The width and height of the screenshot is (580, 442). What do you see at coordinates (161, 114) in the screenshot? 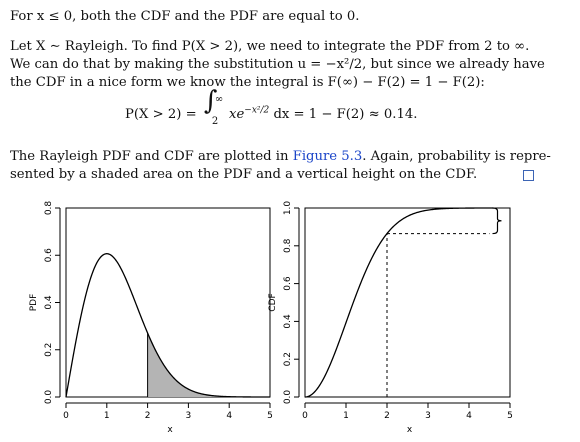
I see `equation-lhs: P(X > 2) =` at bounding box center [161, 114].